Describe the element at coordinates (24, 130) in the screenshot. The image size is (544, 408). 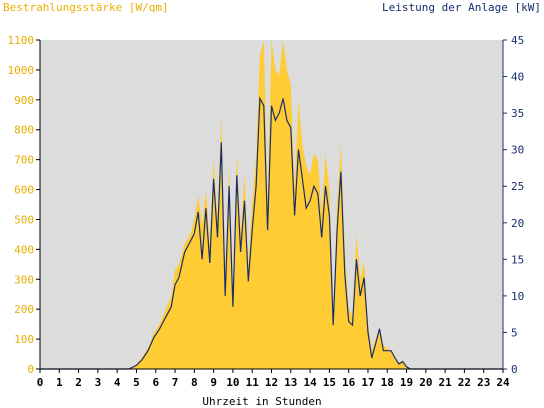
I see `left-tick-label: 800` at that location.